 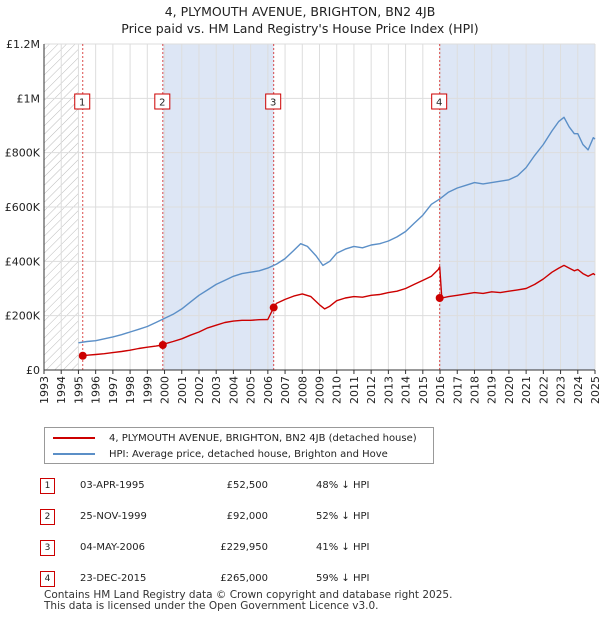 What do you see at coordinates (354, 390) in the screenshot?
I see `x-tick-label: 2011` at bounding box center [354, 390].